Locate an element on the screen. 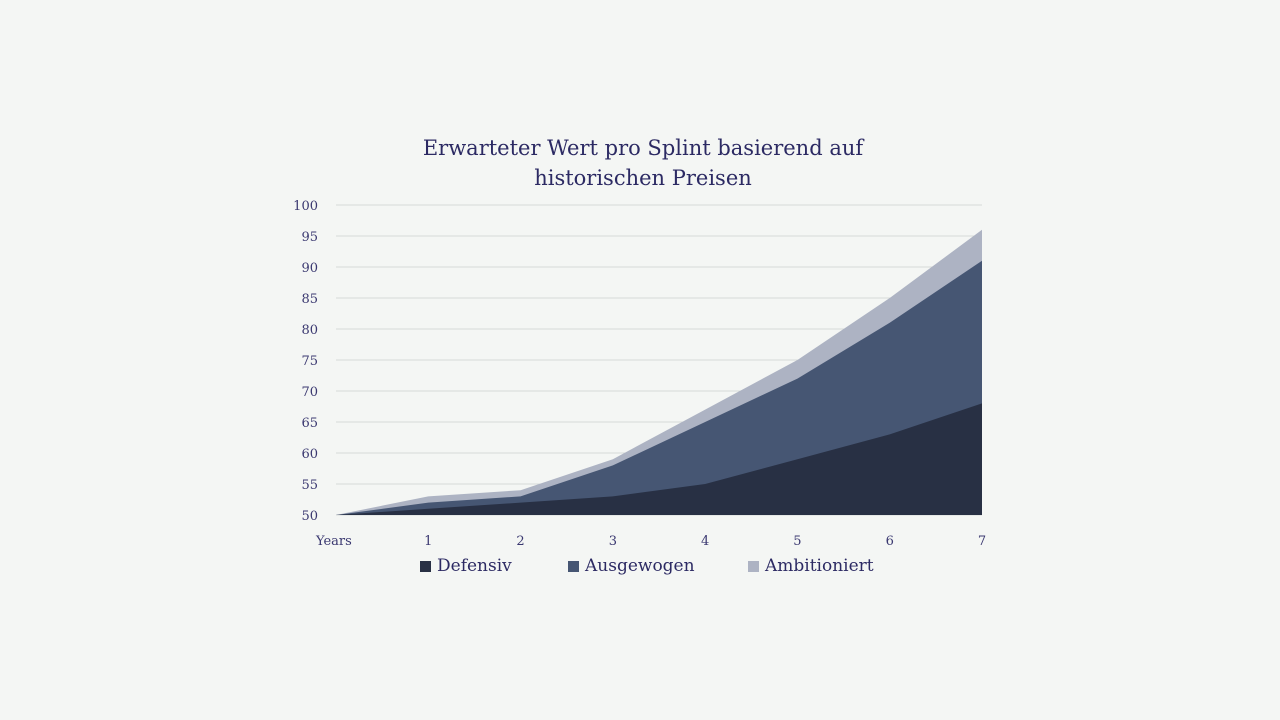 The image size is (1280, 720). x-tick-label: Years is located at coordinates (333, 541).